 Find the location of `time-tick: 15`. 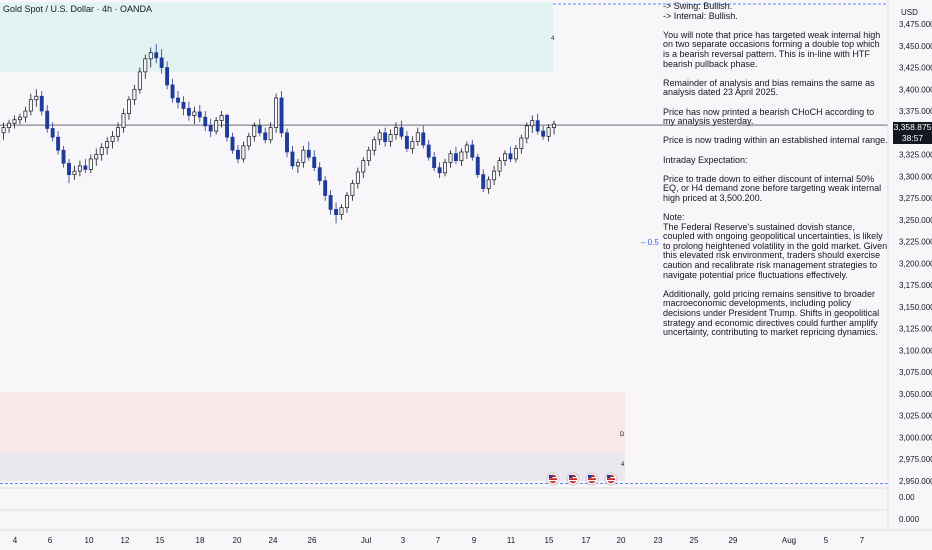

time-tick: 15 is located at coordinates (549, 540).